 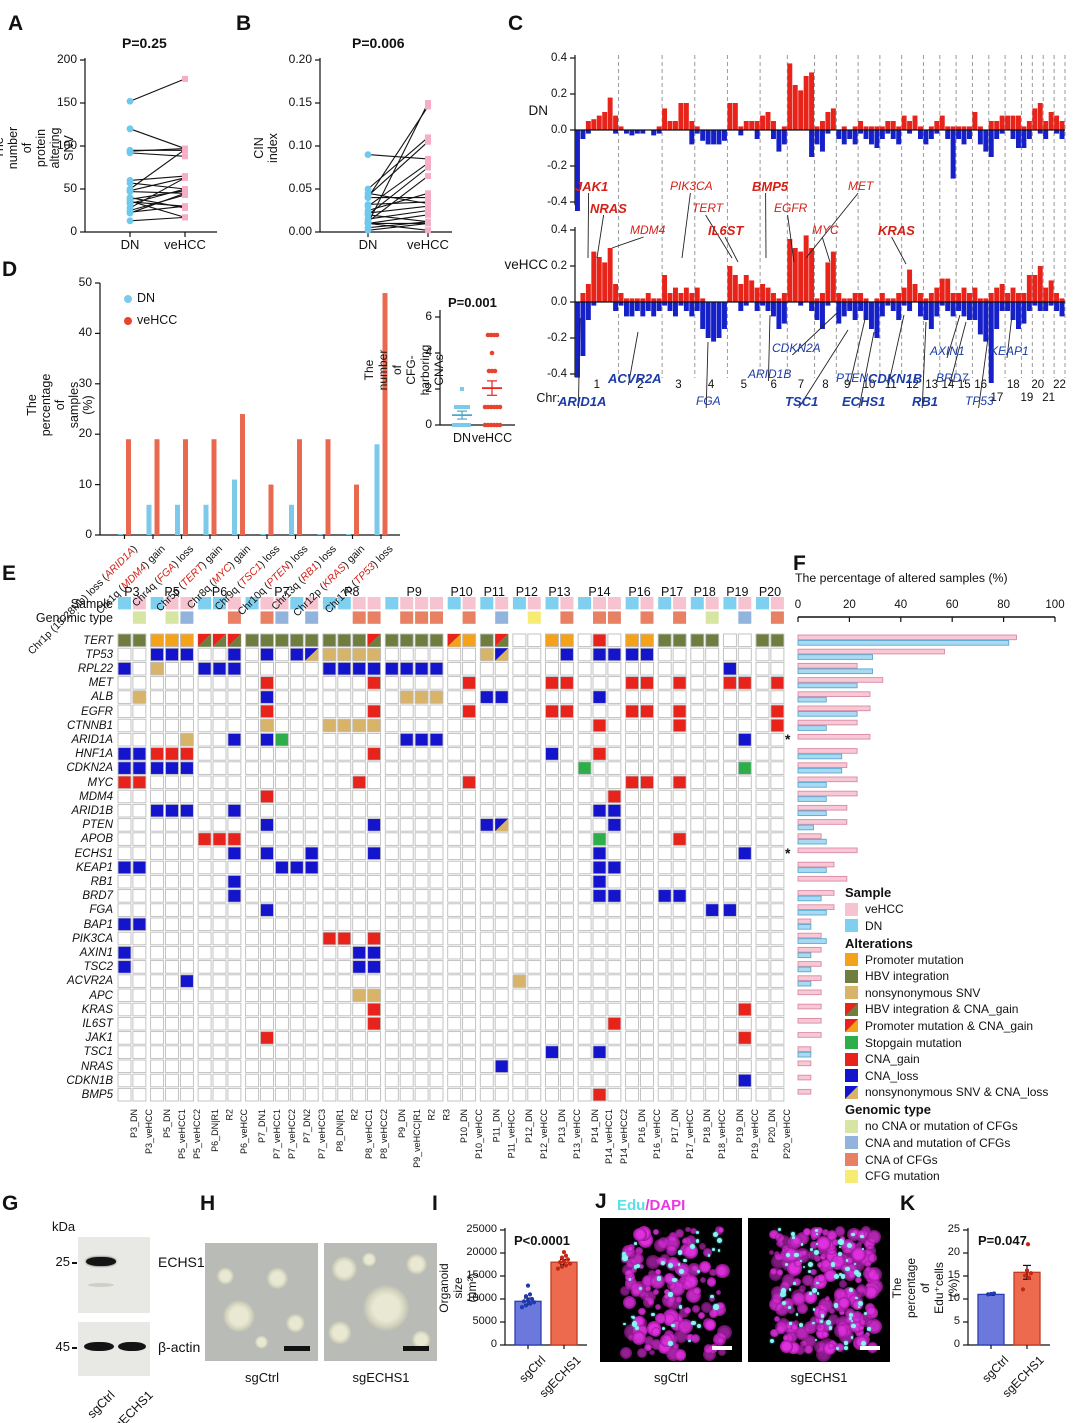 I want to click on bar-sgctrl, so click(x=991, y=1319).